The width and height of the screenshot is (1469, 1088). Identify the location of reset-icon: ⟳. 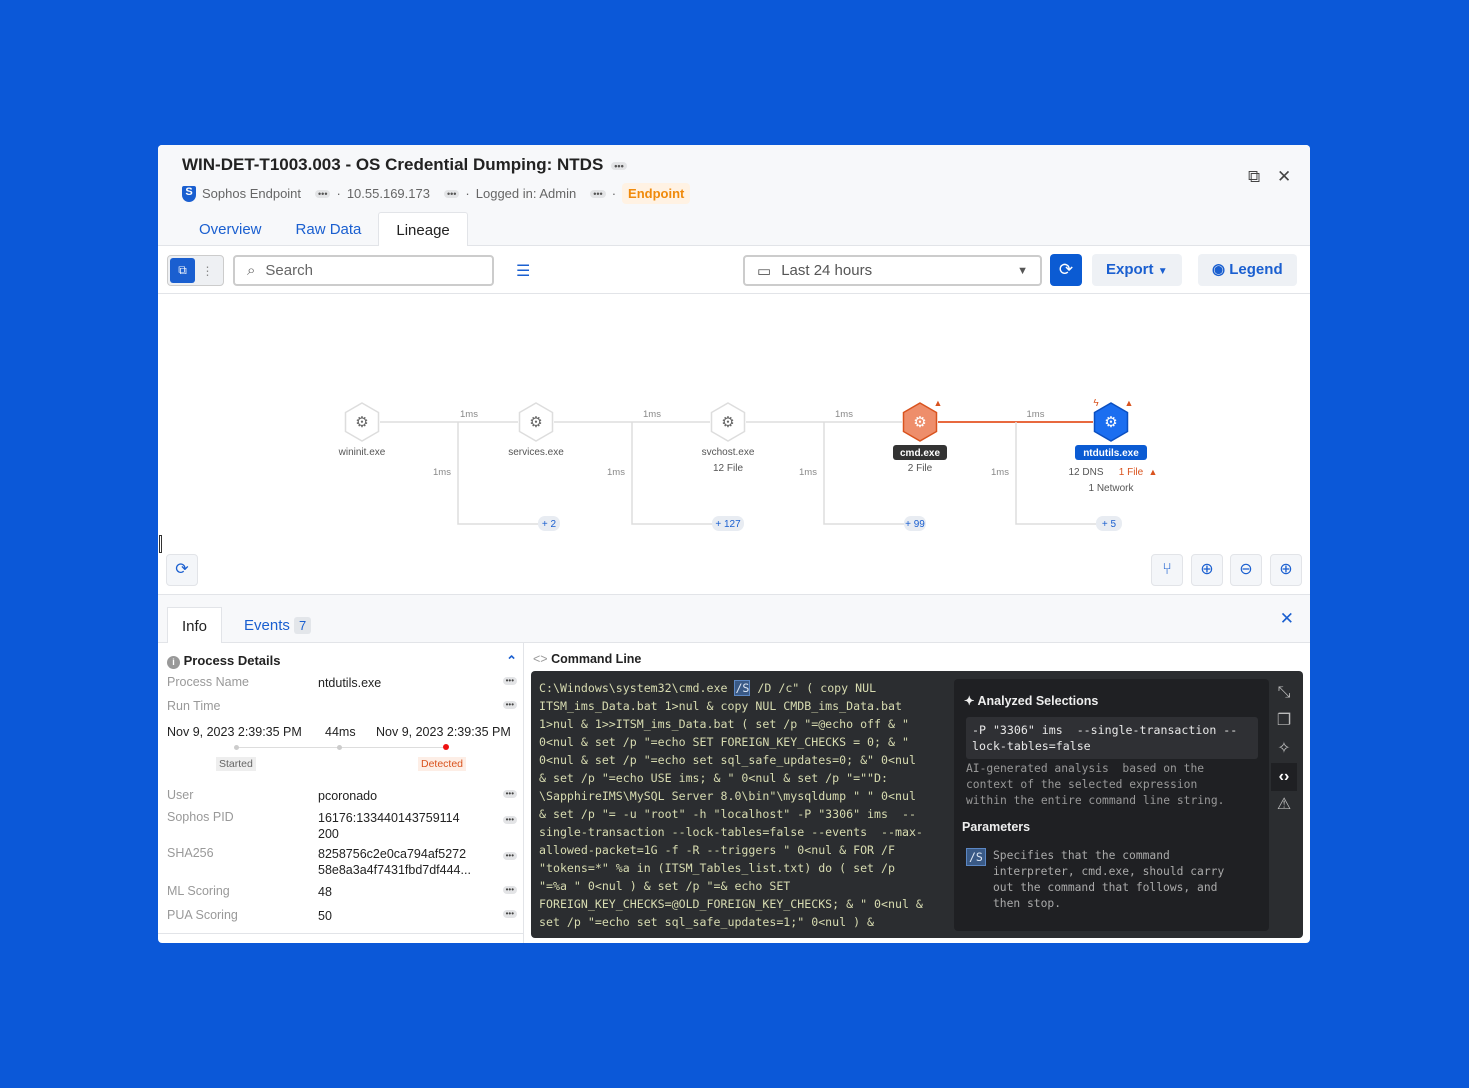
(182, 570).